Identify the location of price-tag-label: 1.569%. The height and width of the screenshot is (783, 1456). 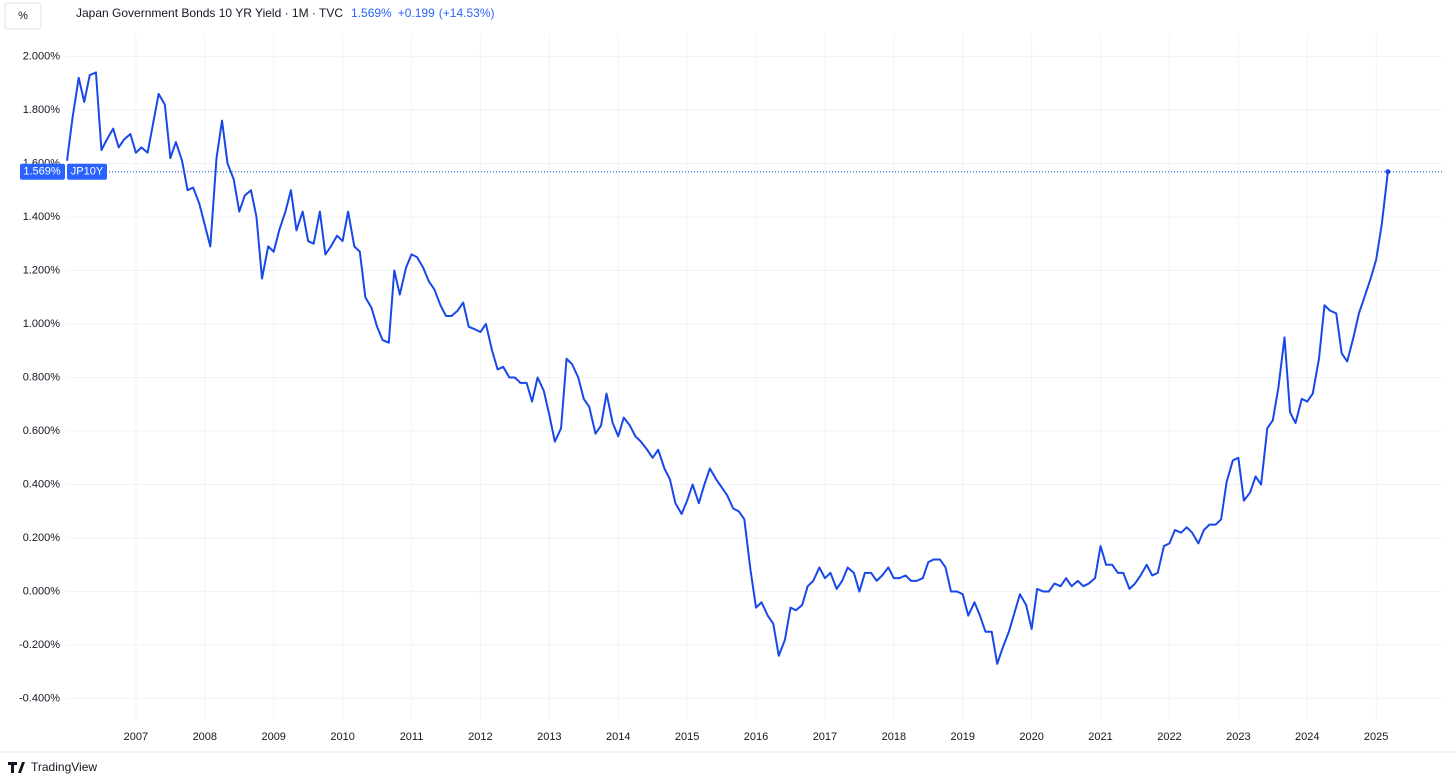
(42, 172).